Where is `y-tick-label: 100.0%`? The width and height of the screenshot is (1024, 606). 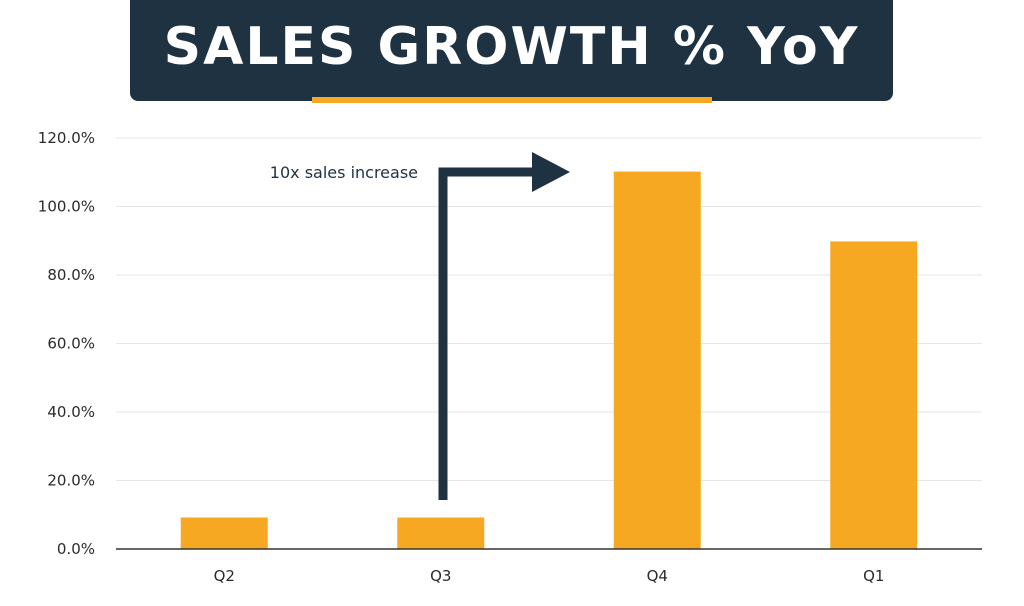
y-tick-label: 100.0% is located at coordinates (66, 207).